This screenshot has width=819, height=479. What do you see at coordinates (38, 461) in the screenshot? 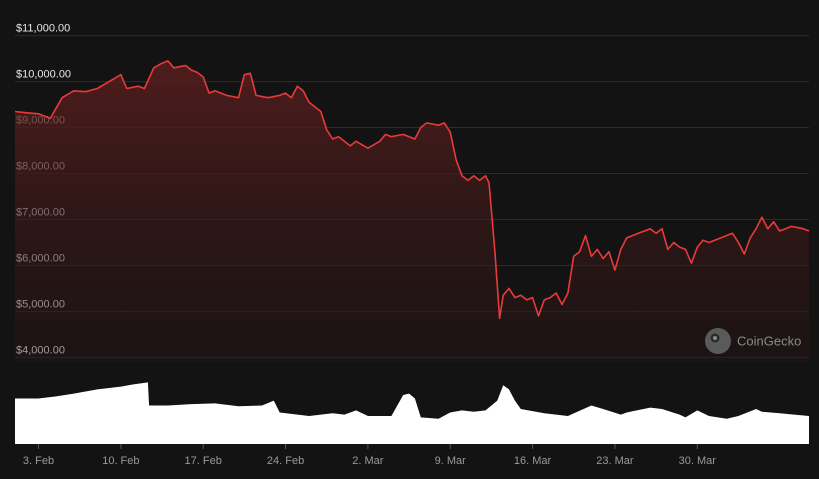
I see `x-tick-label: 3. Feb` at bounding box center [38, 461].